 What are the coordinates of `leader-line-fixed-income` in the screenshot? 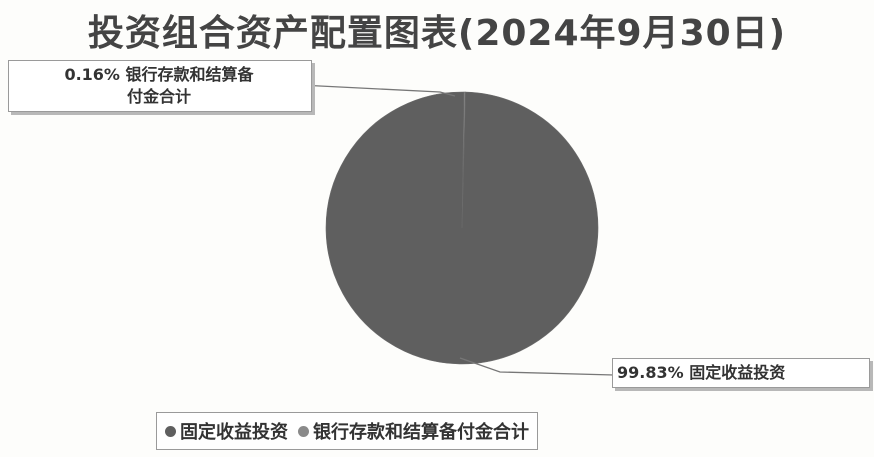 It's located at (537, 366).